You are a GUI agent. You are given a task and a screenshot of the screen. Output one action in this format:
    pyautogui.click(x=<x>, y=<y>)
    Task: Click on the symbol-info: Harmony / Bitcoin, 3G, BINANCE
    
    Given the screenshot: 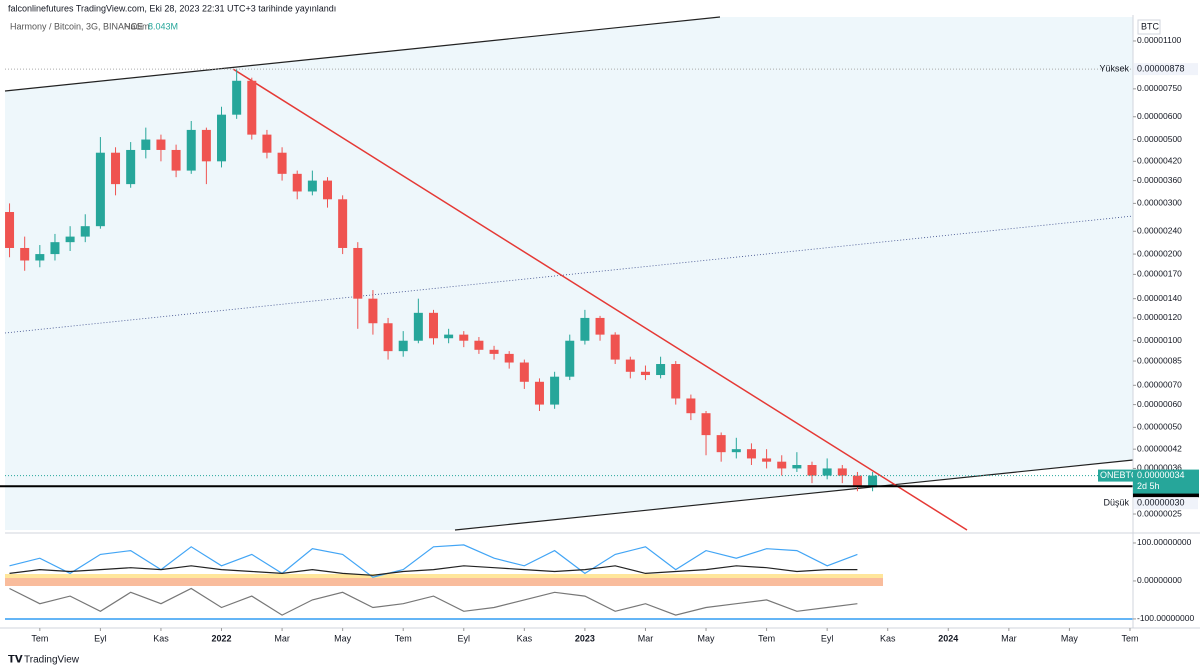 What is the action you would take?
    pyautogui.click(x=76, y=26)
    